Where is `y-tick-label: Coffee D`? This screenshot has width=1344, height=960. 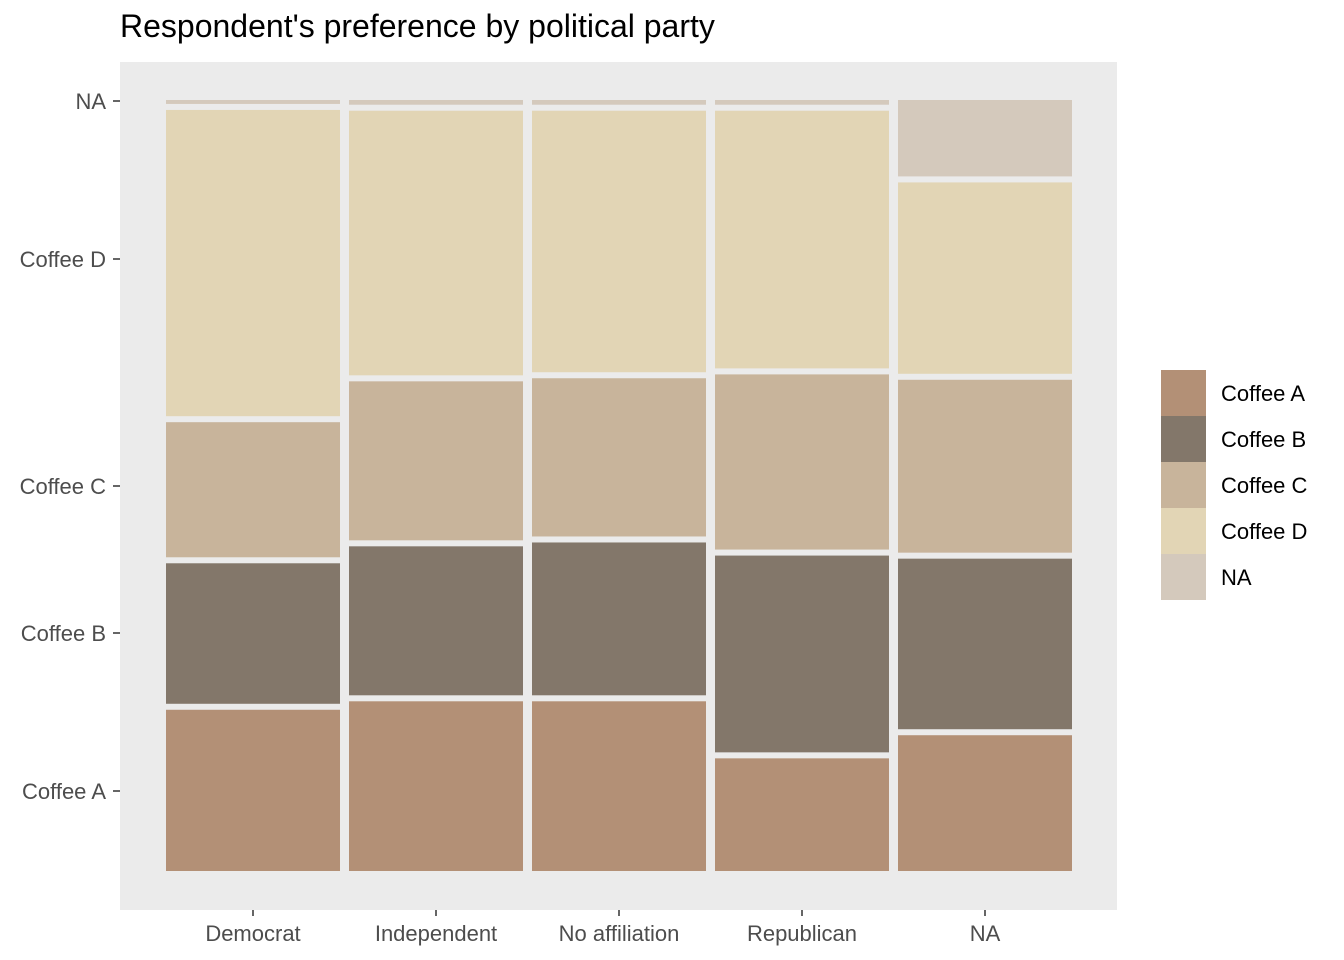
y-tick-label: Coffee D is located at coordinates (63, 259).